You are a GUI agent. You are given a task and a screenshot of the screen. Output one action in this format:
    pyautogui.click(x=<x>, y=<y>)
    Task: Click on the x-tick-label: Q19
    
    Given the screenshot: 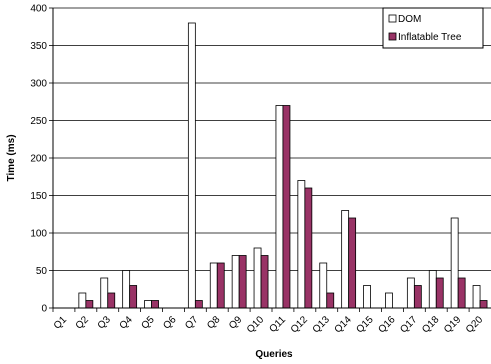 What is the action you would take?
    pyautogui.click(x=452, y=324)
    